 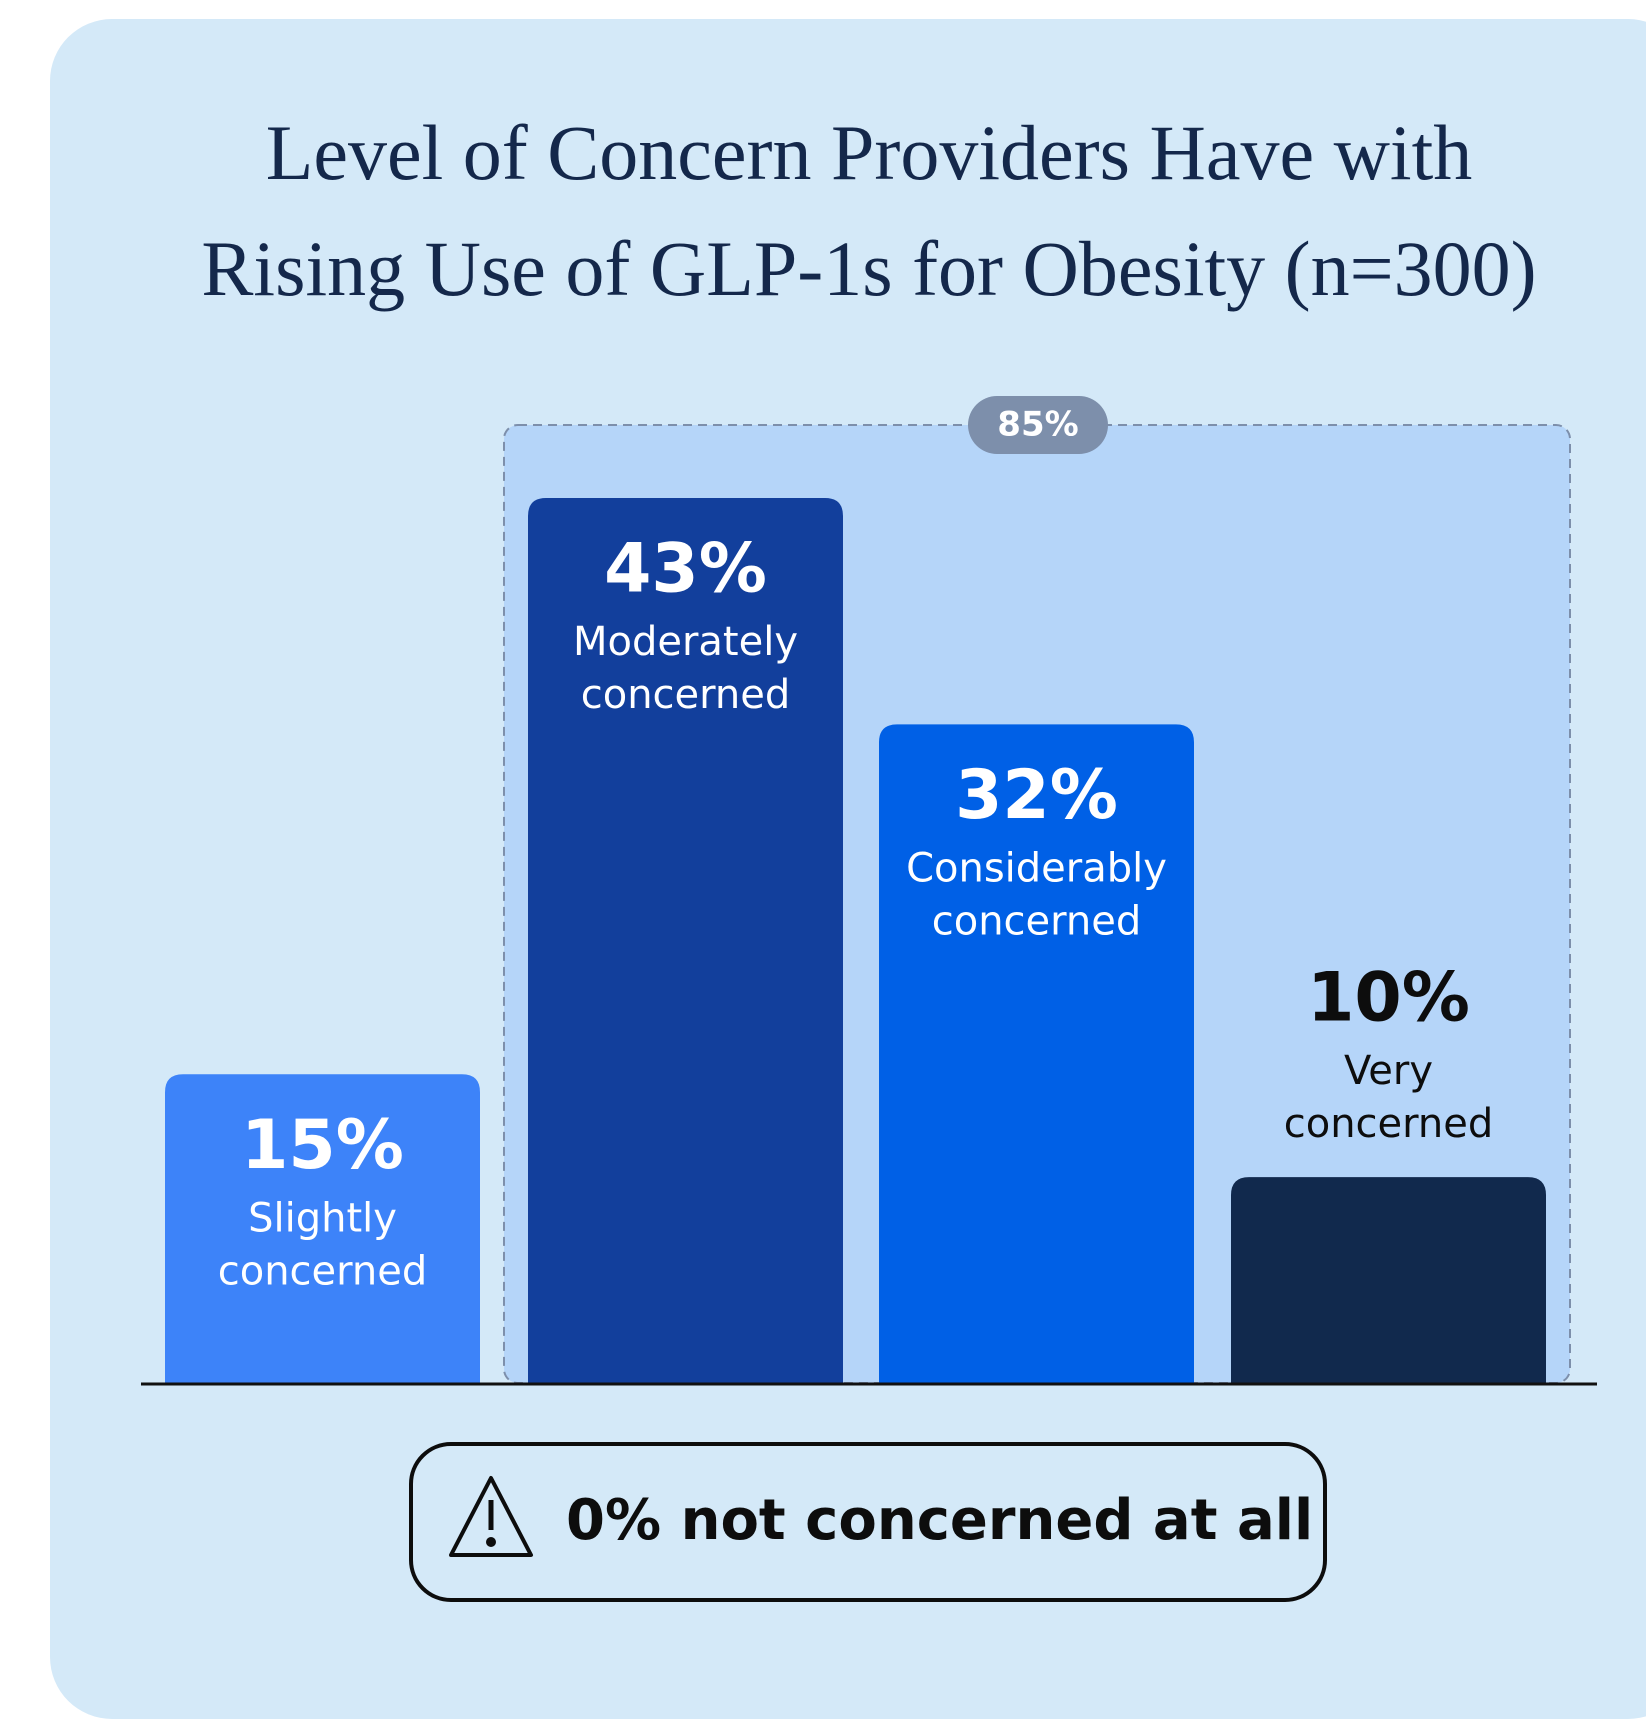 What do you see at coordinates (685, 668) in the screenshot?
I see `category-label: Moderately concerned` at bounding box center [685, 668].